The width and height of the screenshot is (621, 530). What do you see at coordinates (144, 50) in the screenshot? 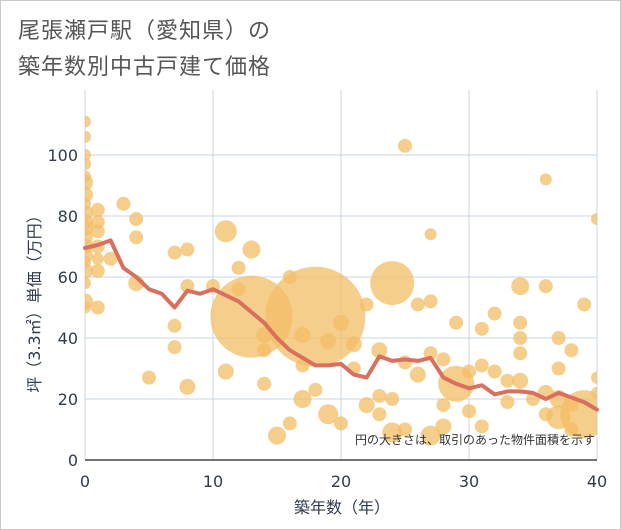
I see `chart-title: 尾張瀬戸駅（愛知県）の 築年数別中古戸建て価格` at bounding box center [144, 50].